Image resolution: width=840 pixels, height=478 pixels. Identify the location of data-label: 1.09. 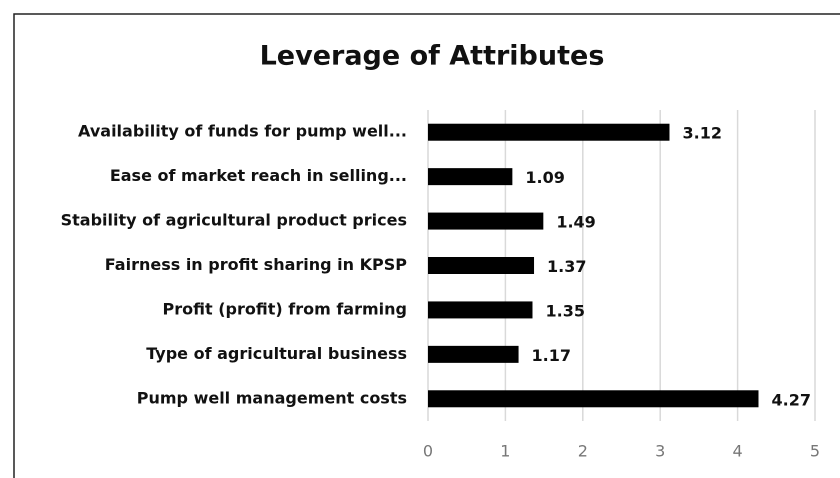
(544, 177).